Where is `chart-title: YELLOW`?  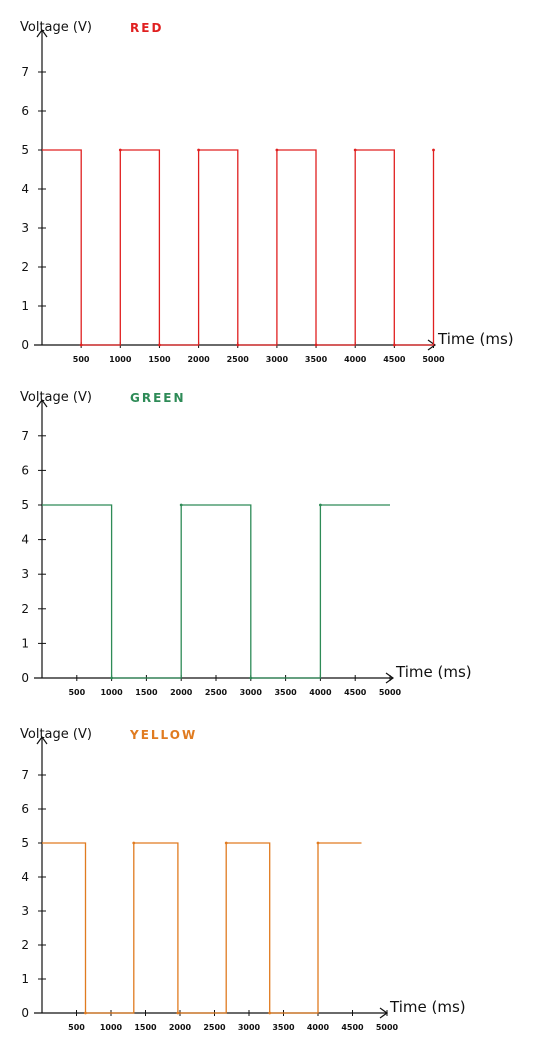 chart-title: YELLOW is located at coordinates (163, 735).